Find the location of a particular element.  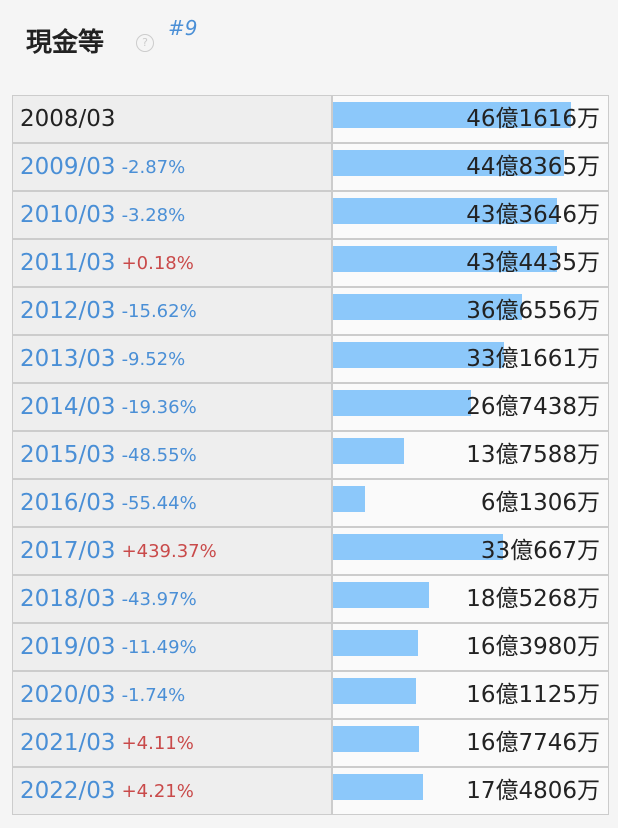

value-label: 6億1306万 is located at coordinates (540, 503).